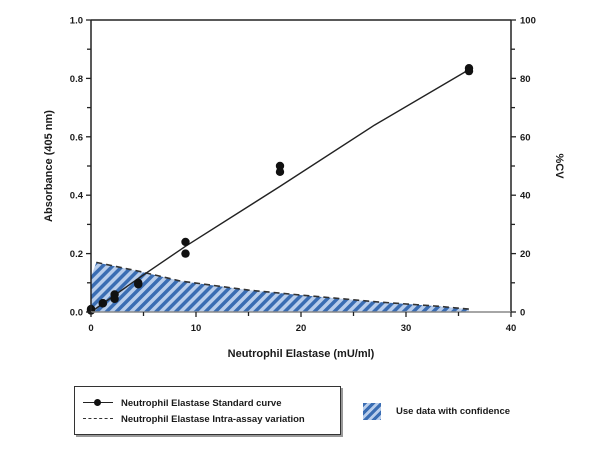 The image size is (600, 460). Describe the element at coordinates (372, 411) in the screenshot. I see `hatch-swatch-icon` at that location.